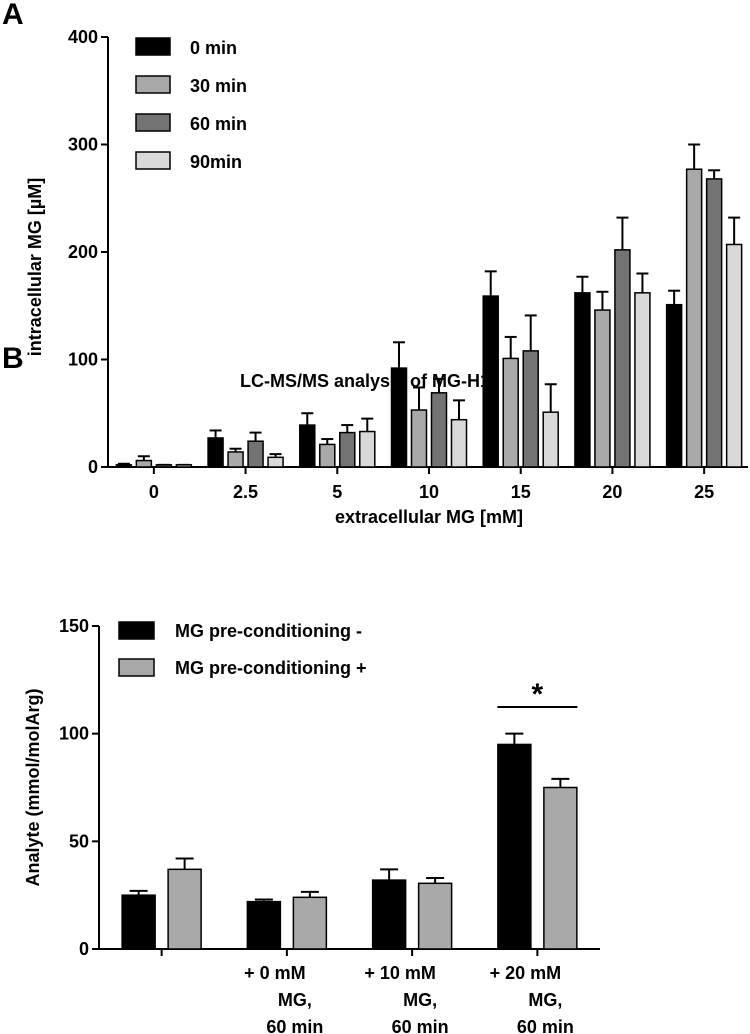 The width and height of the screenshot is (750, 1034). I want to click on significance-label: *, so click(538, 694).